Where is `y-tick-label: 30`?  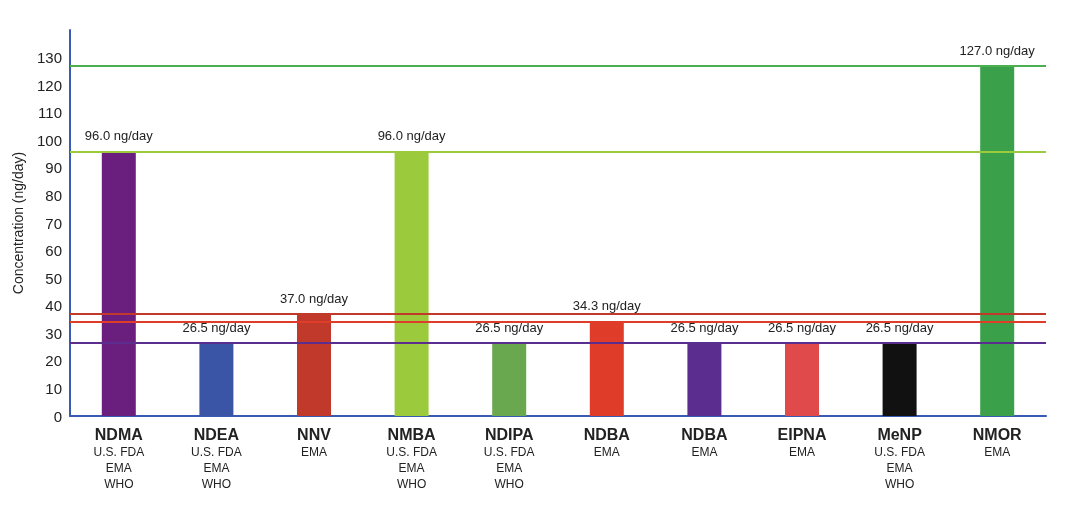
y-tick-label: 30 is located at coordinates (53, 333).